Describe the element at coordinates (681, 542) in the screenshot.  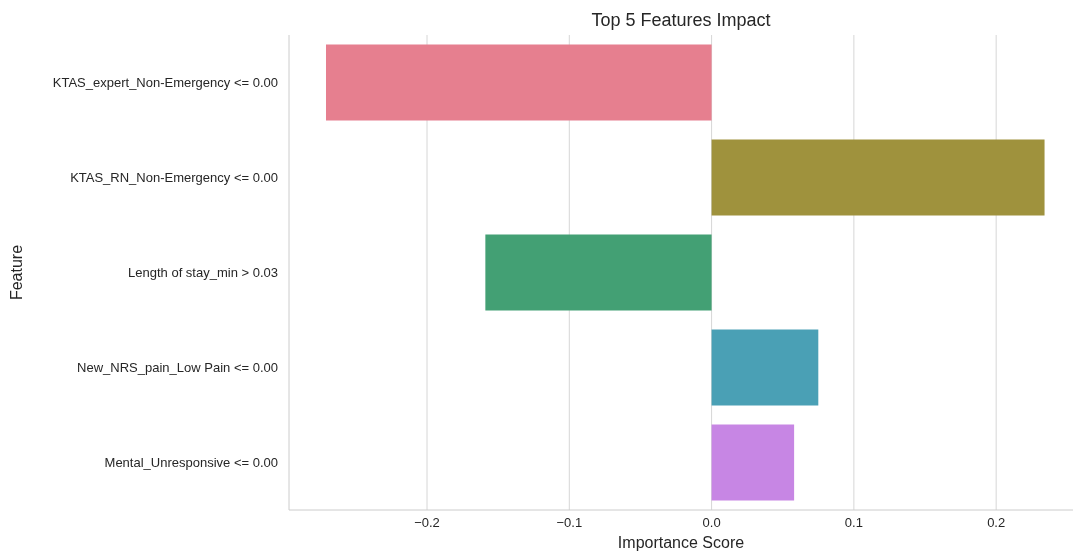
I see `x-axis-title: Importance Score` at that location.